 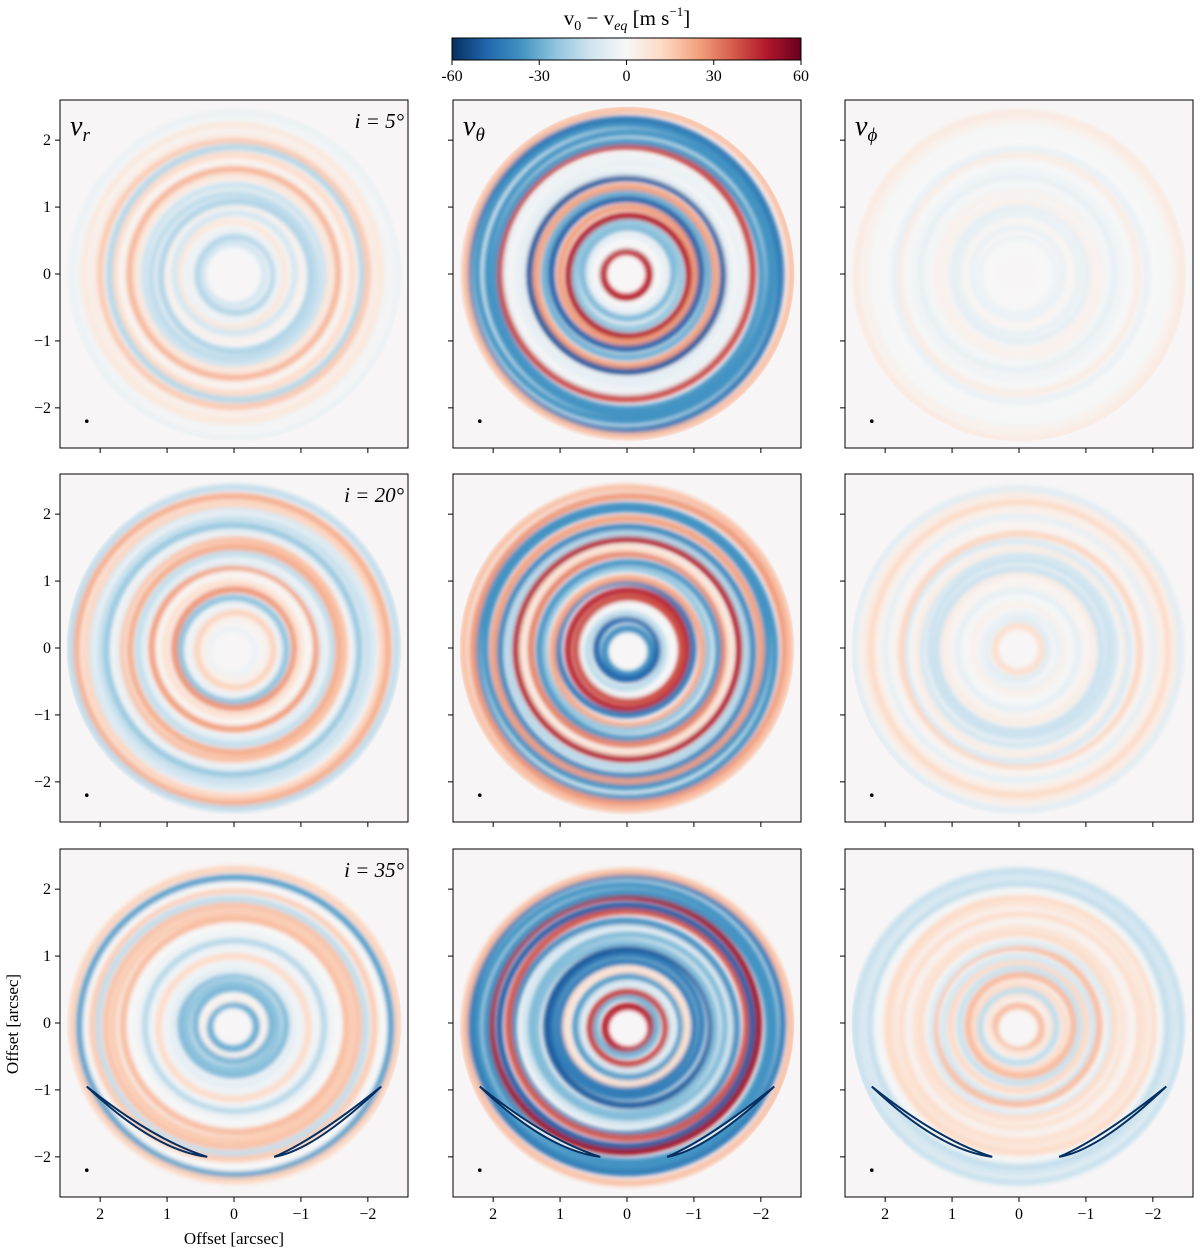 What do you see at coordinates (42, 341) in the screenshot?
I see `y-tick-label: −1` at bounding box center [42, 341].